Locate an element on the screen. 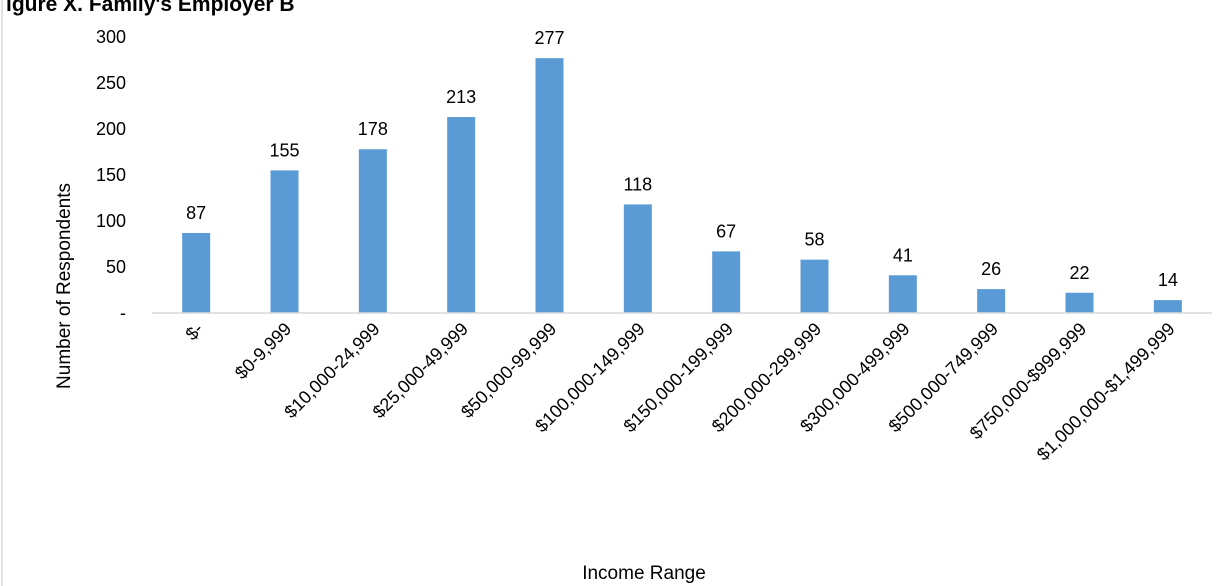 The width and height of the screenshot is (1230, 586). data-label: 213 is located at coordinates (461, 97).